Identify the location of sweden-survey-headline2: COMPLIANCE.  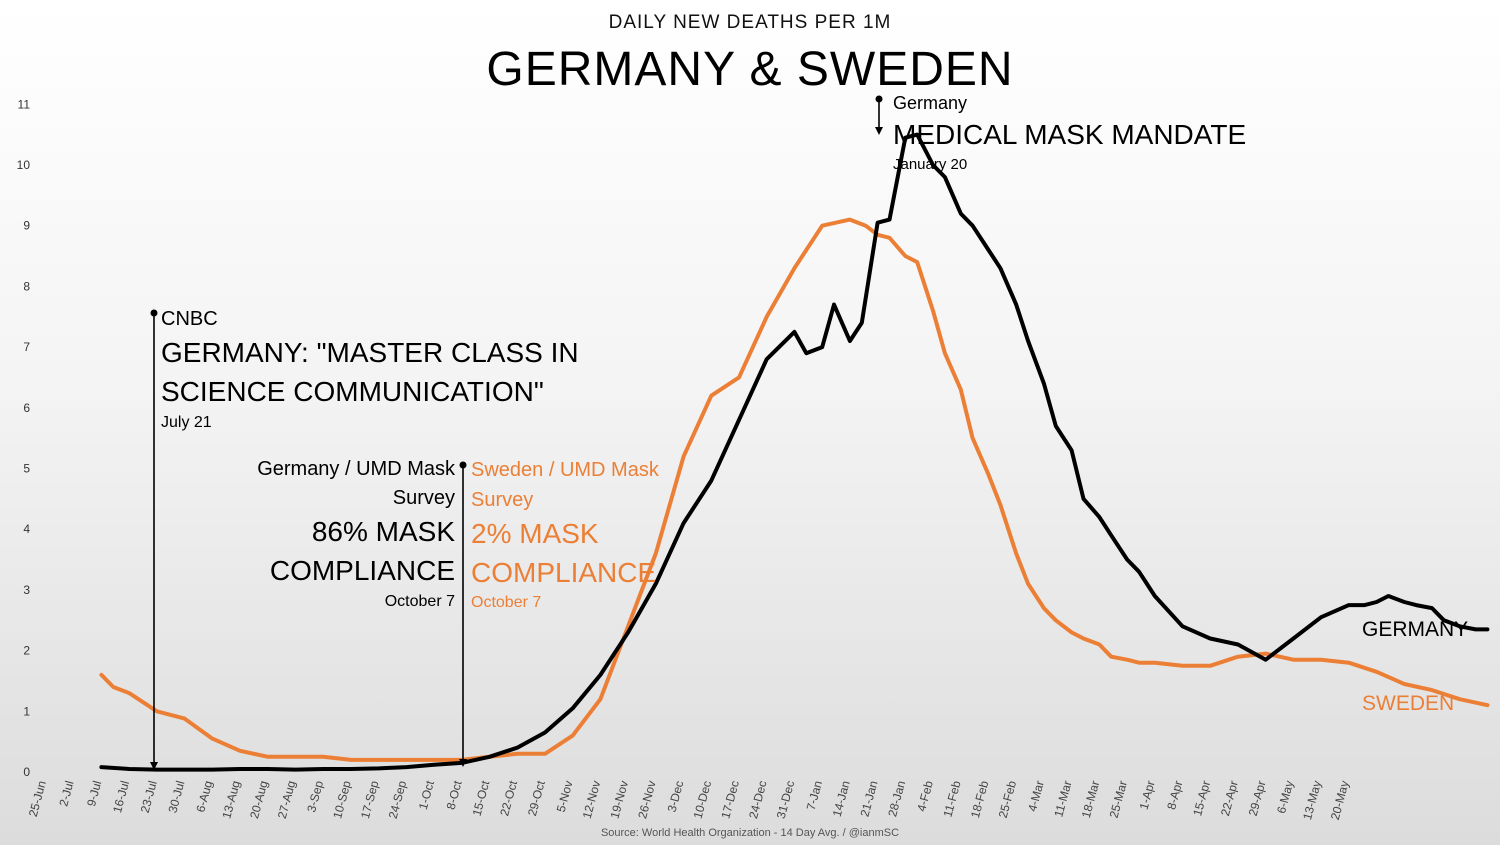
(564, 572).